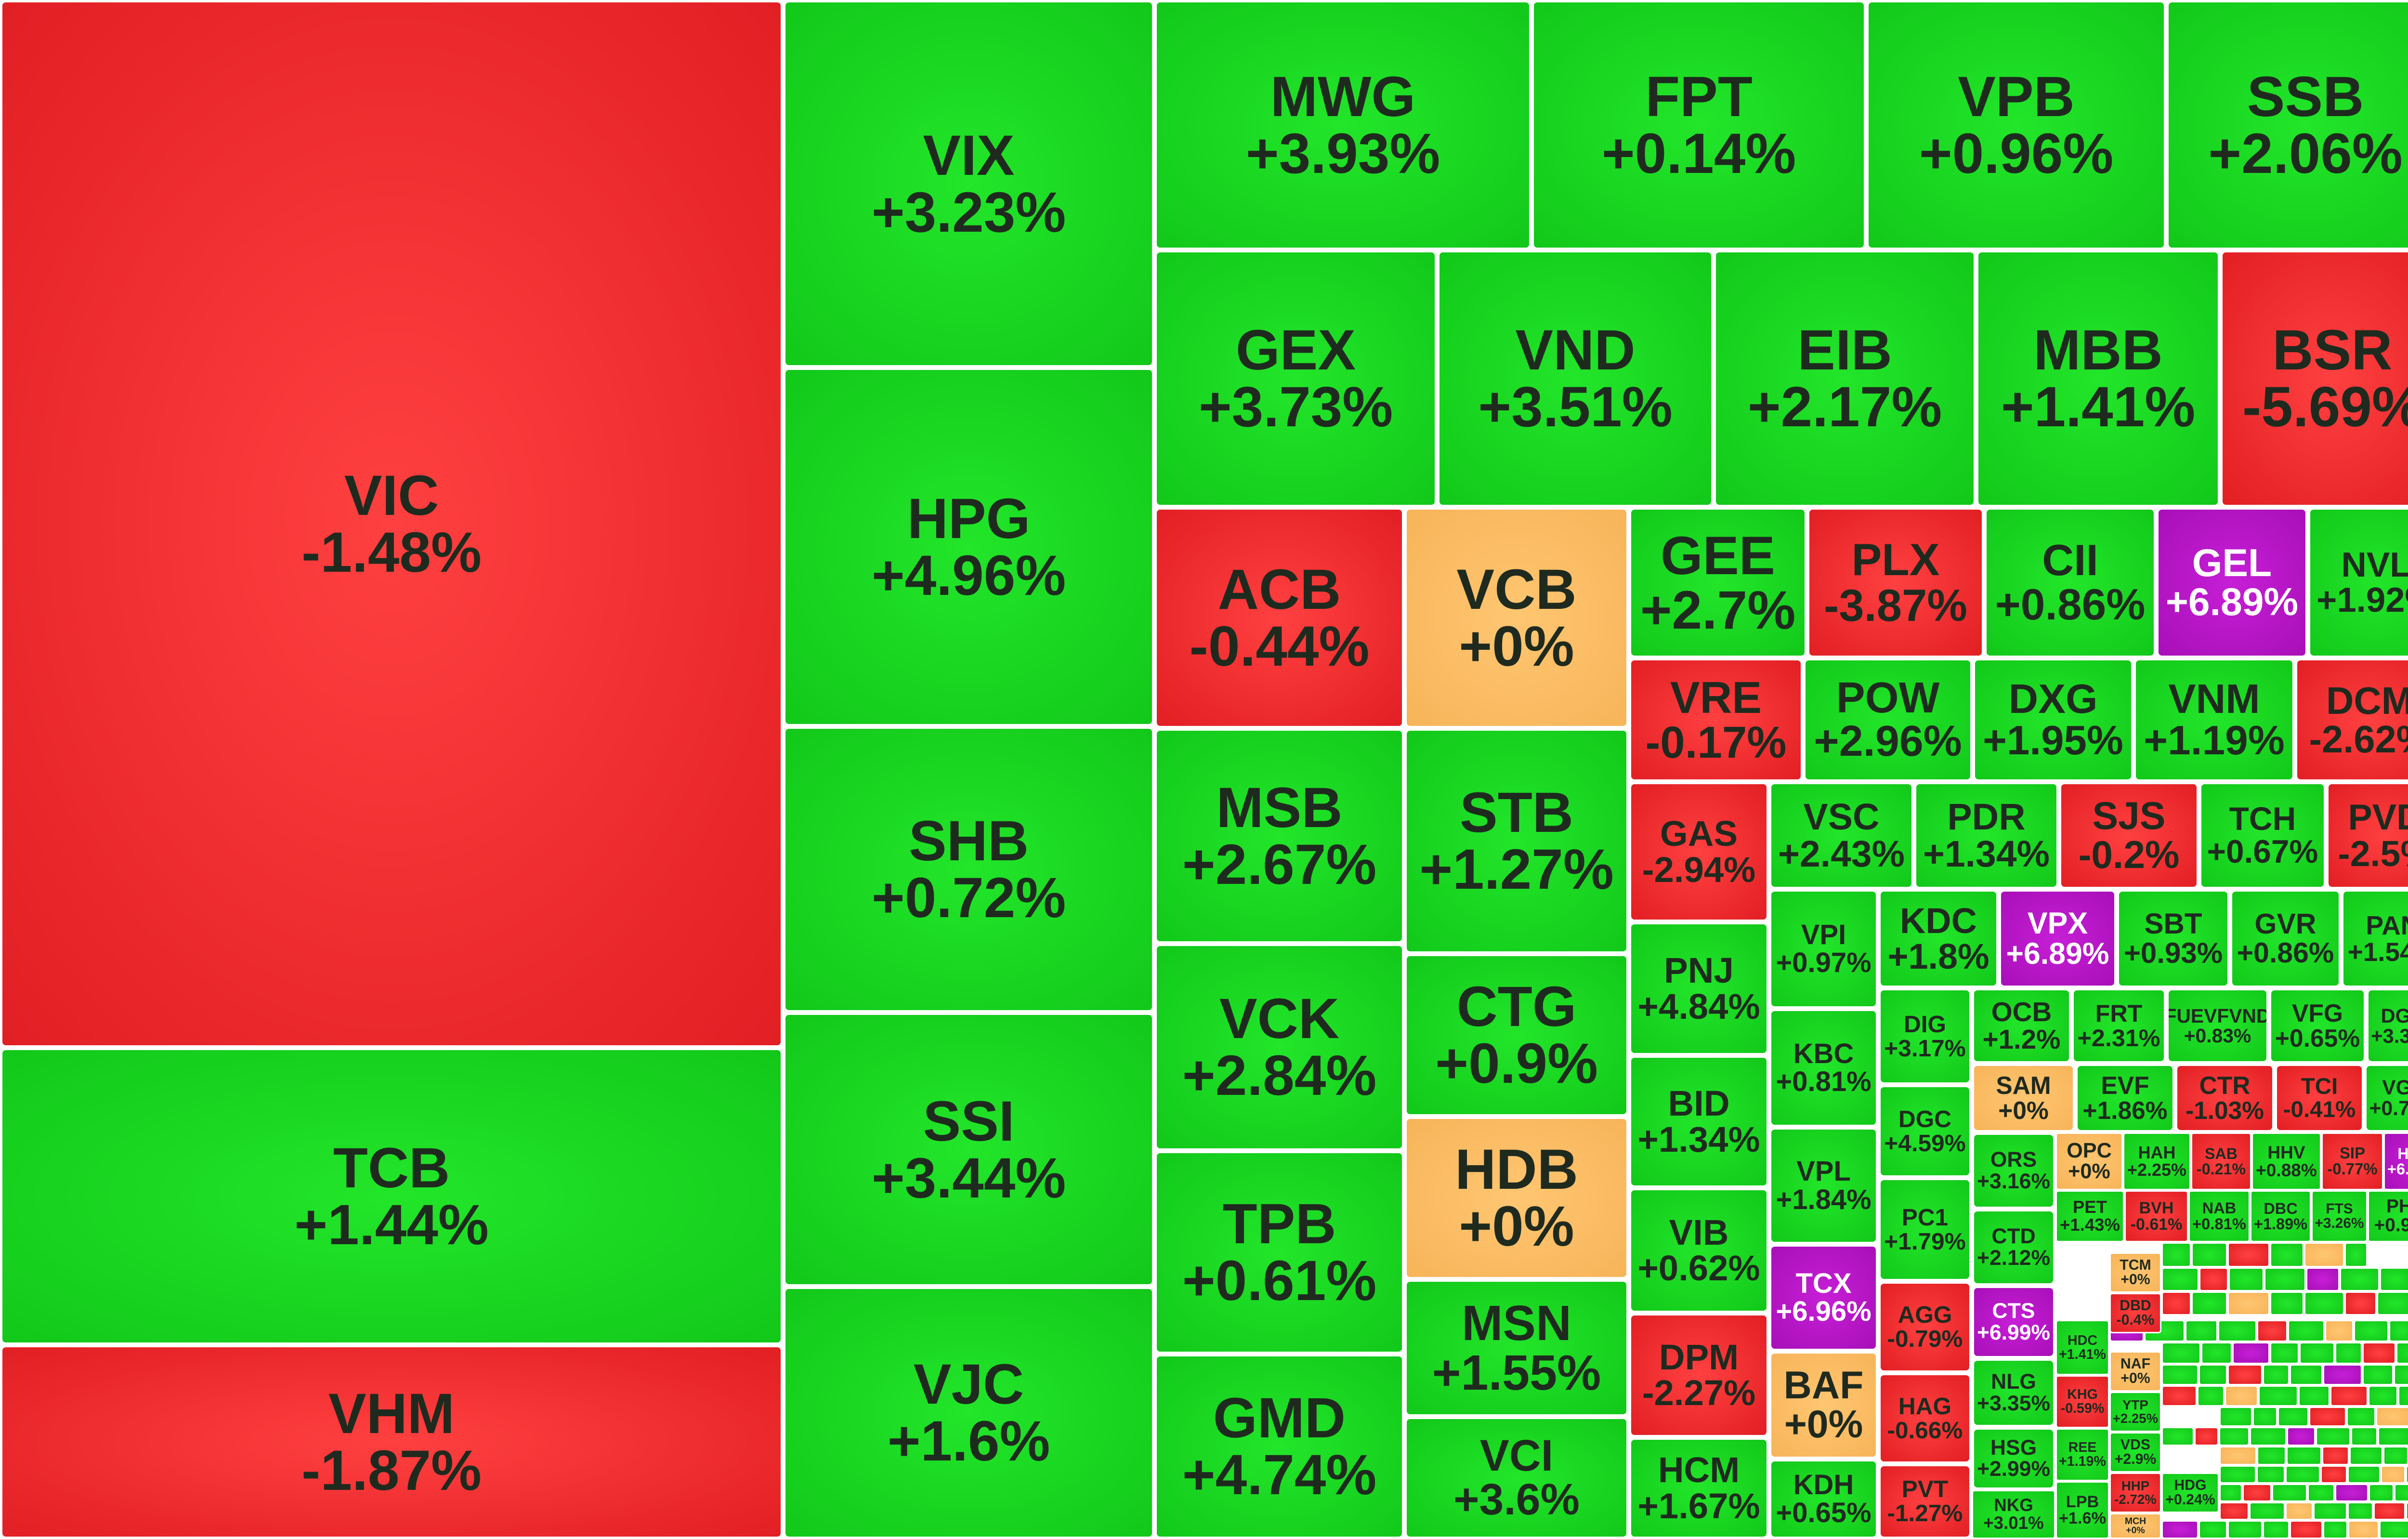  I want to click on heatmap-tile-bvh: BVH -0.61%, so click(2156, 1216).